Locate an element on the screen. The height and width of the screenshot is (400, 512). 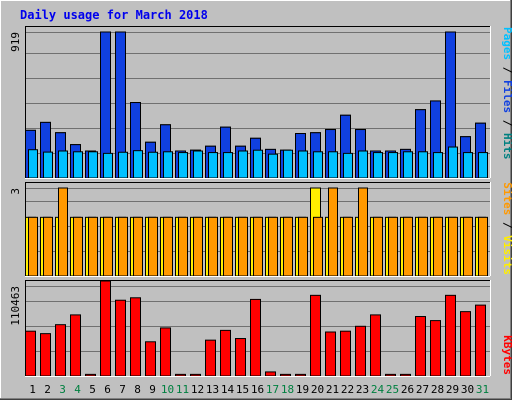
x-tick-label-day-29: 29 is located at coordinates (452, 389).